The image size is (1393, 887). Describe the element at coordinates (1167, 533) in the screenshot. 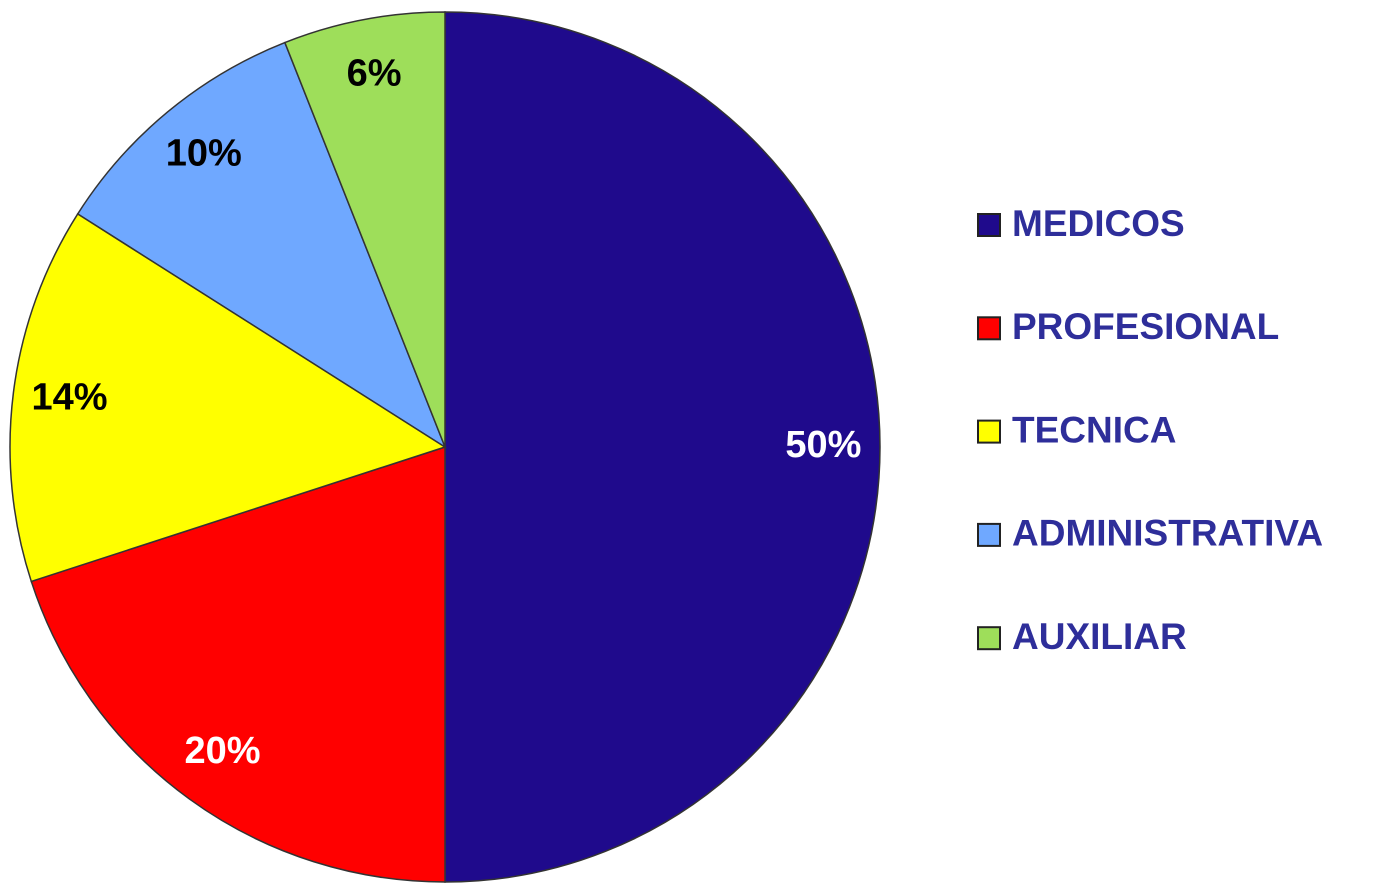

I see `legend-label: ADMINISTRATIVA` at that location.